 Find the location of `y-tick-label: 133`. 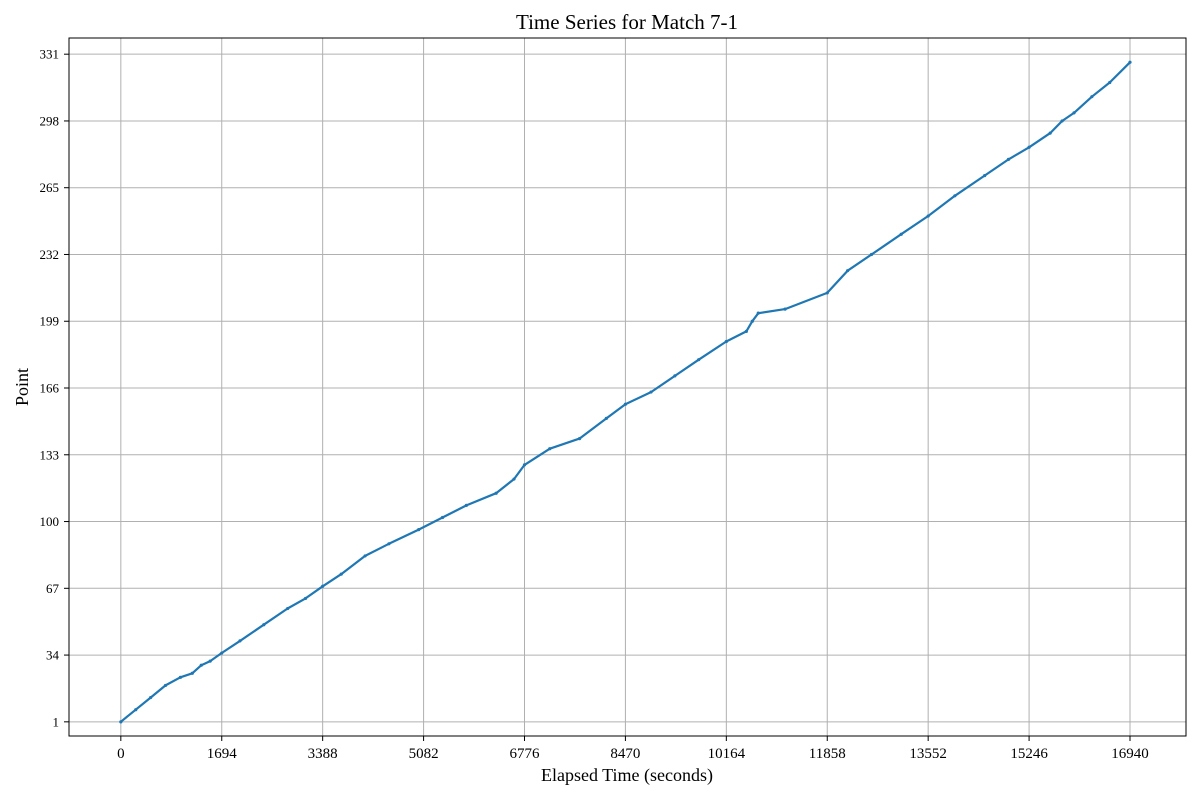

y-tick-label: 133 is located at coordinates (50, 454).